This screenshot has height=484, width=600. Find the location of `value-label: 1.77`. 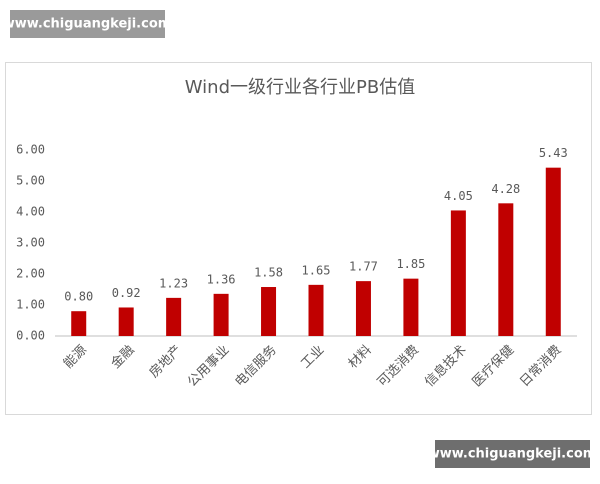

value-label: 1.77 is located at coordinates (363, 267).